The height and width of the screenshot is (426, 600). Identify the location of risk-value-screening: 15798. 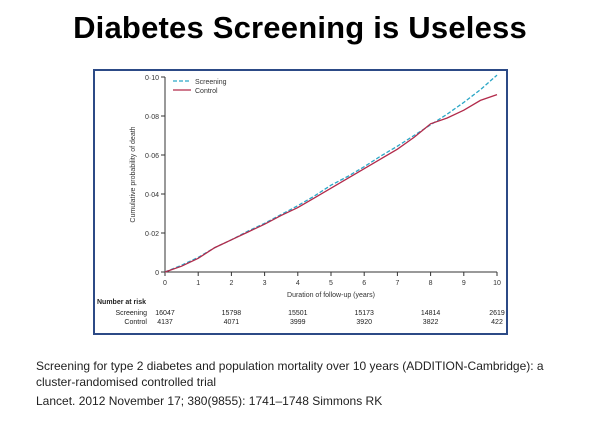
(232, 313).